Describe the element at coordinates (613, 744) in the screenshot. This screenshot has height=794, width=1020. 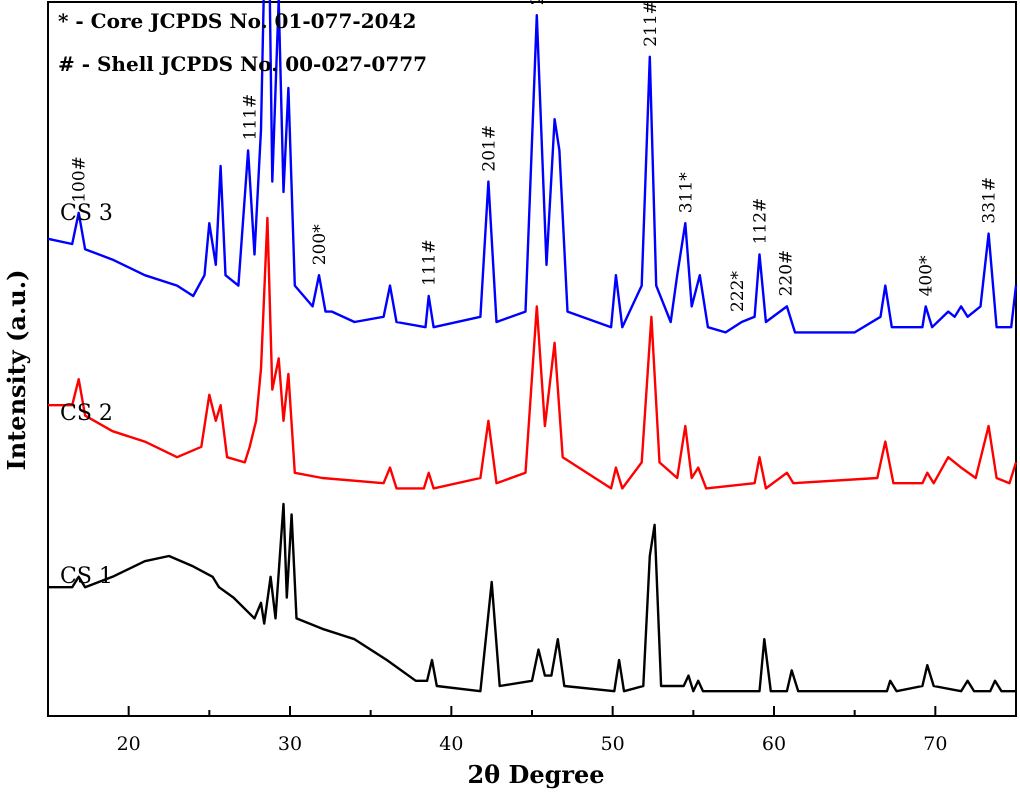
I see `x-tick-label: 50` at that location.